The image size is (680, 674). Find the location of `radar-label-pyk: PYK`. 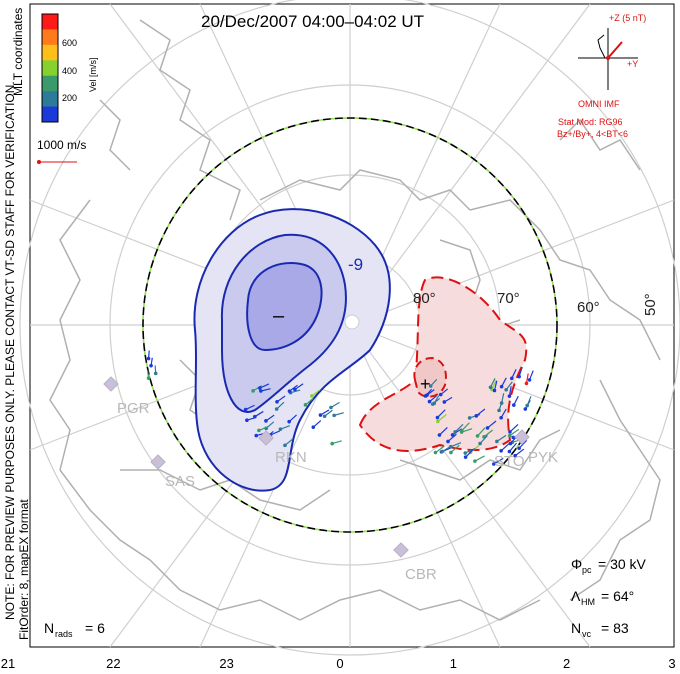

radar-label-pyk: PYK is located at coordinates (543, 457).